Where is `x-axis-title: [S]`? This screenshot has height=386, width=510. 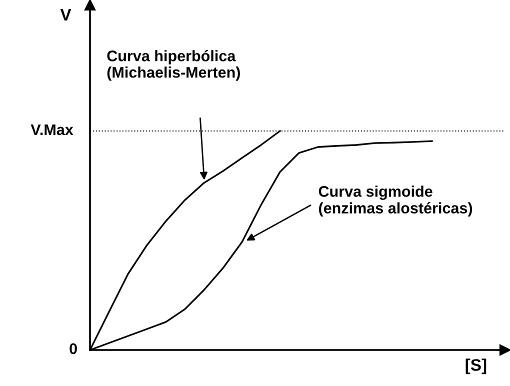
x-axis-title: [S] is located at coordinates (476, 366).